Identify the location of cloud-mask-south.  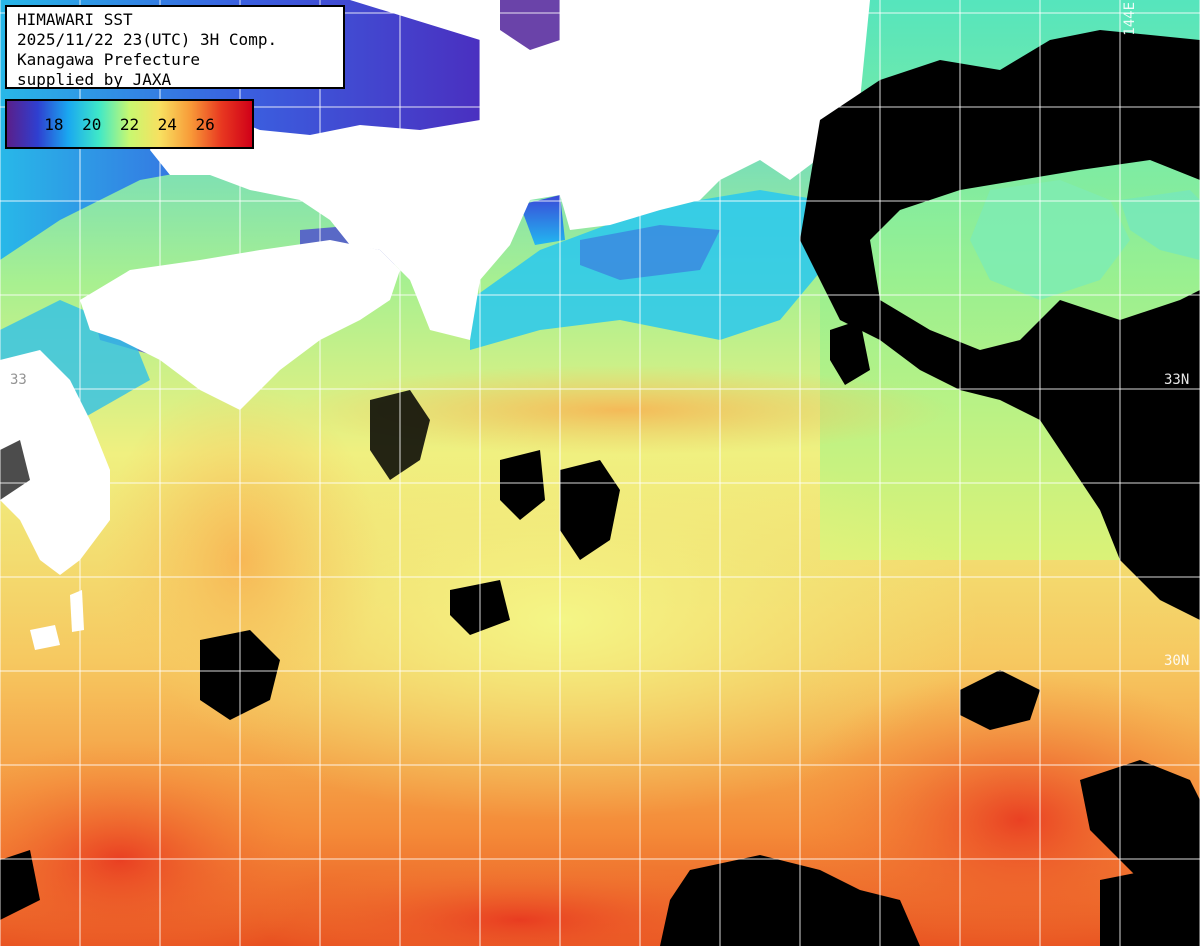
(790, 900).